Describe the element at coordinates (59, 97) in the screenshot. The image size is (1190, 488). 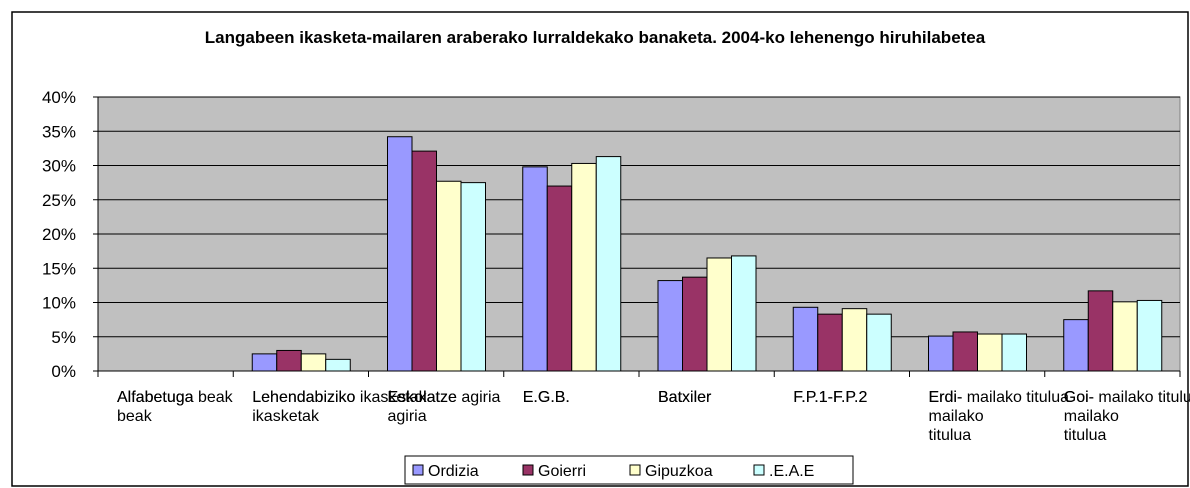
I see `y-tick-label: 40%` at that location.